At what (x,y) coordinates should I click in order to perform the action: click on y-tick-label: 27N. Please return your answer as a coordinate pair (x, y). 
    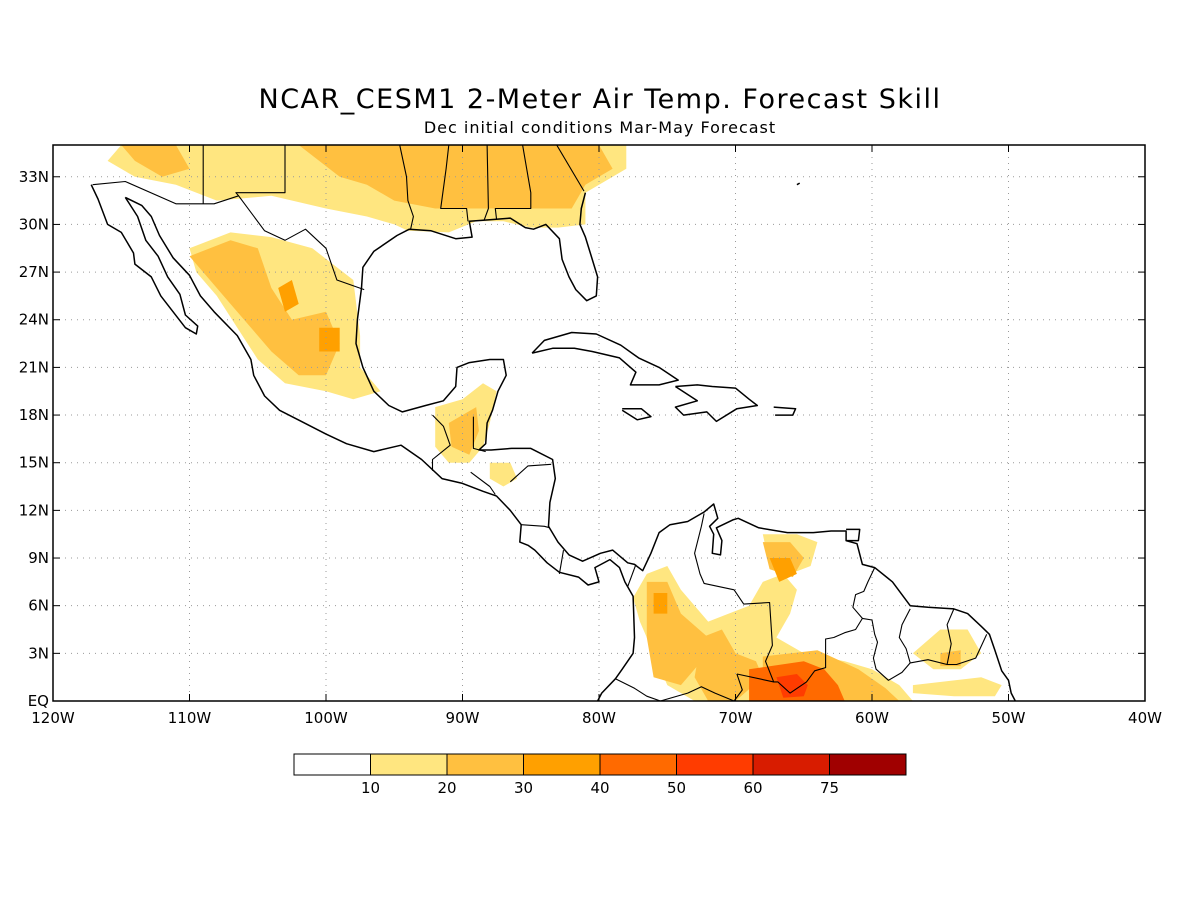
    Looking at the image, I should click on (34, 272).